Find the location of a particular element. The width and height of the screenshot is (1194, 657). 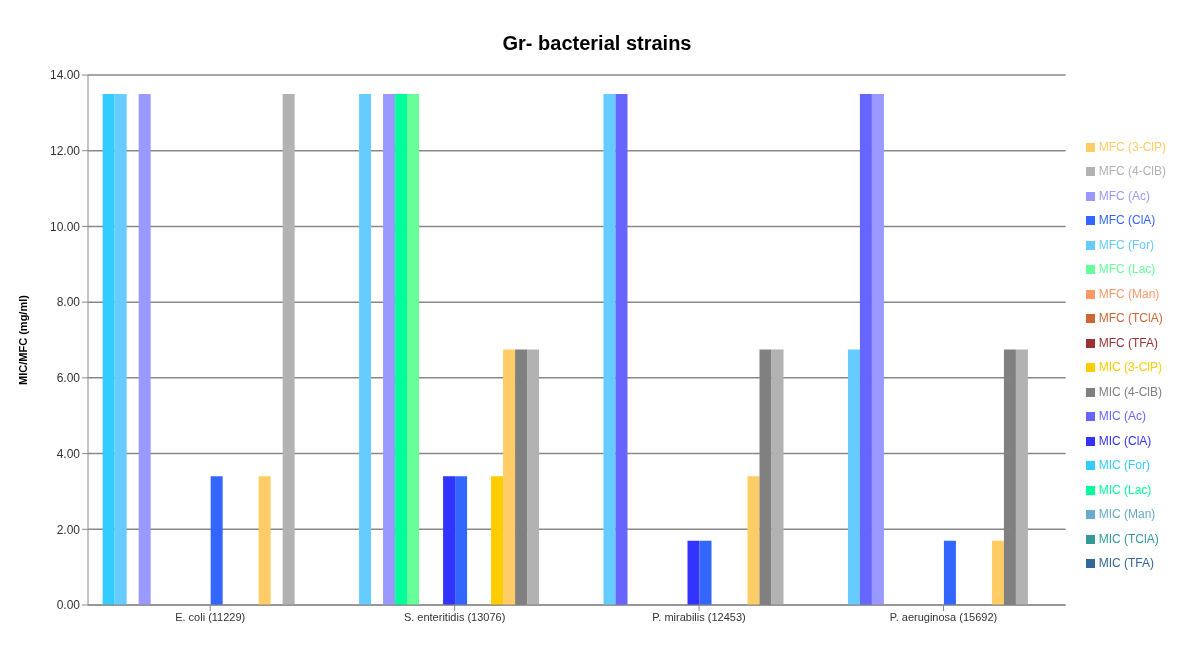

legend-label: MFC (TClA) is located at coordinates (1130, 318).